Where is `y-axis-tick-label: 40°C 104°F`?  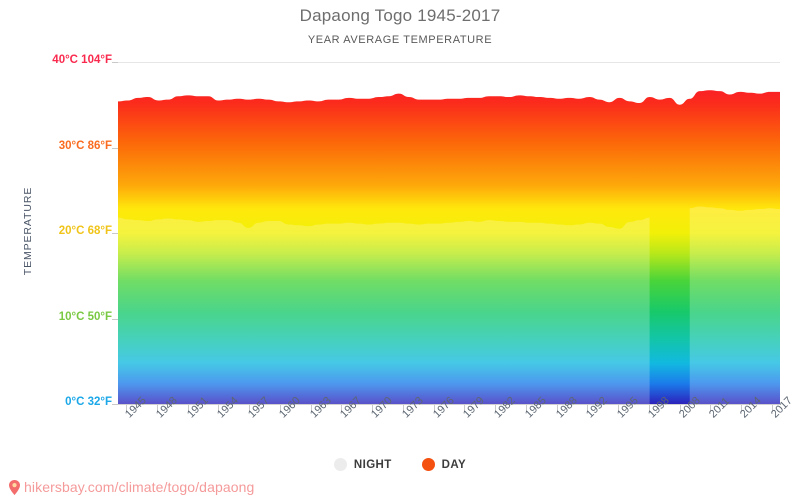 y-axis-tick-label: 40°C 104°F is located at coordinates (82, 60).